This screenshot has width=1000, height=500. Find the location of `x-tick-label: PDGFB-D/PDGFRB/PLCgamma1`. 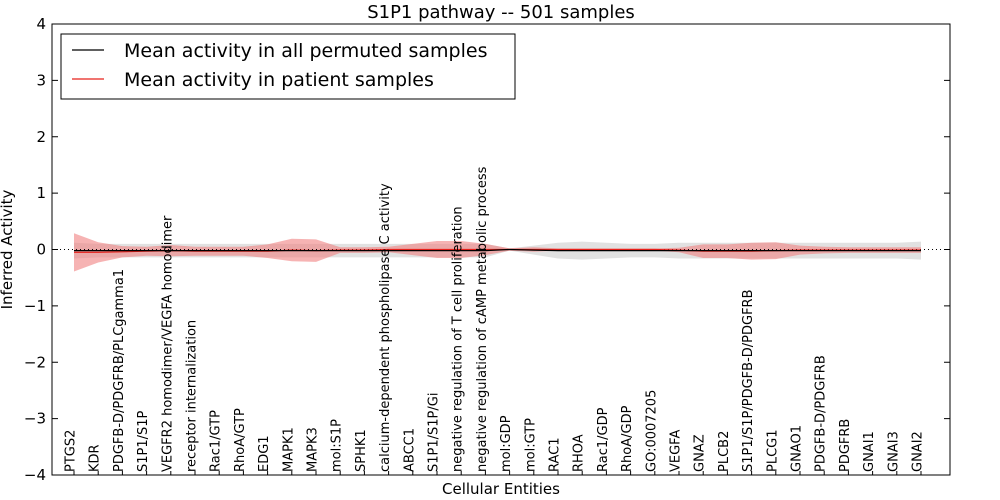

x-tick-label: PDGFB-D/PDGFRB/PLCgamma1 is located at coordinates (119, 370).